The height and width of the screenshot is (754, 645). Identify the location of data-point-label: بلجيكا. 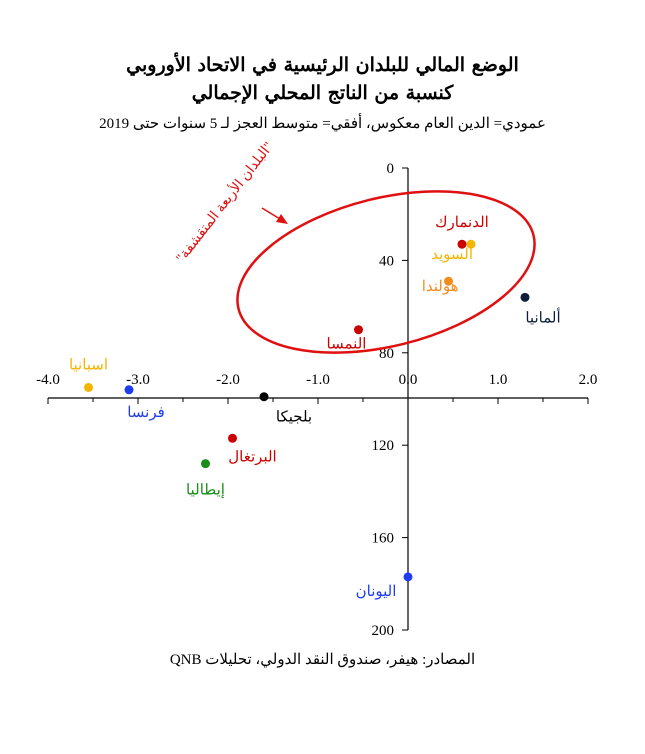
(294, 418).